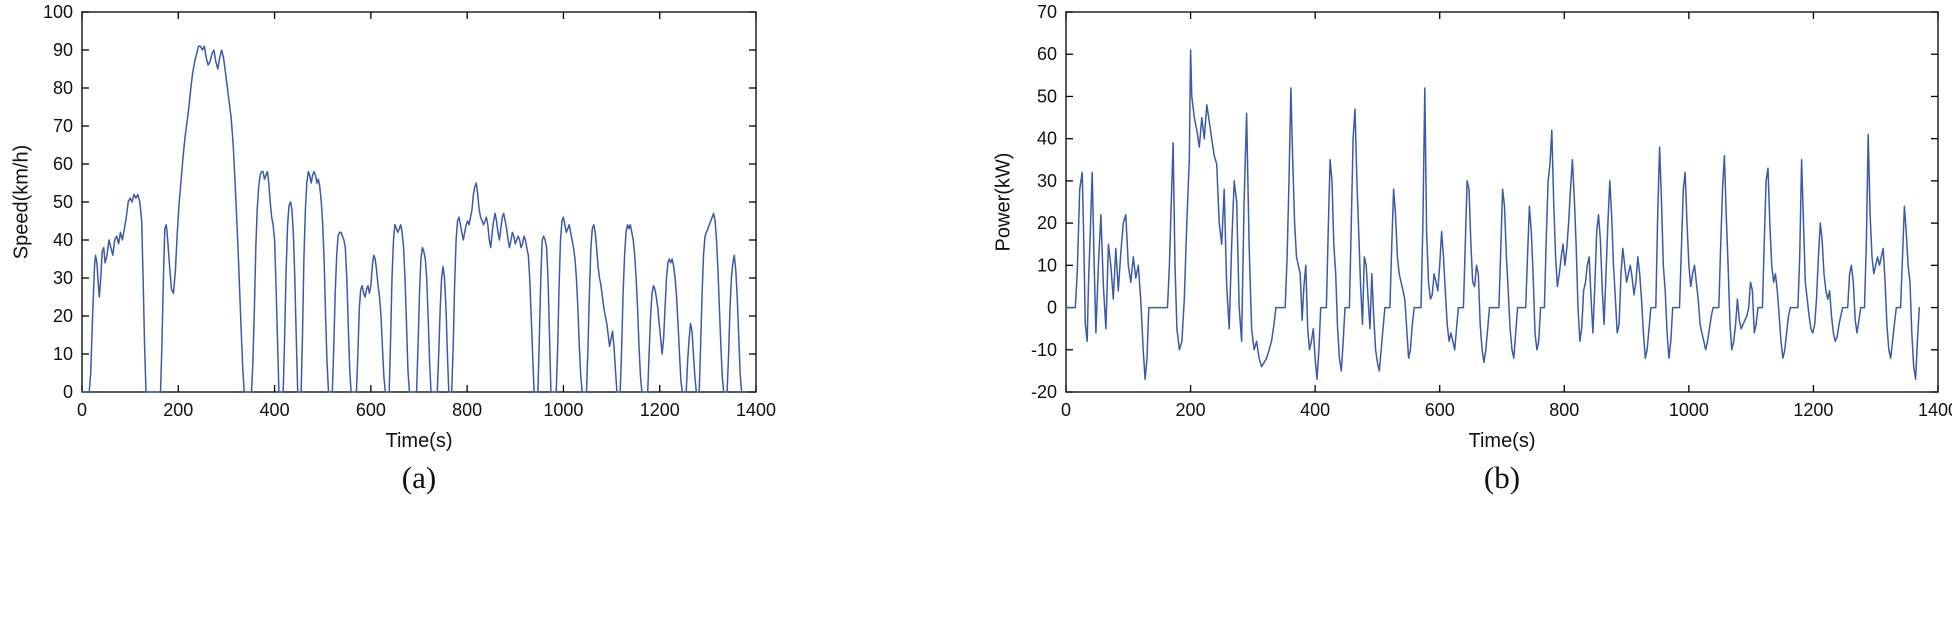 The width and height of the screenshot is (1952, 621). I want to click on chart-a-y-axis-label: Speed(km/h), so click(21, 202).